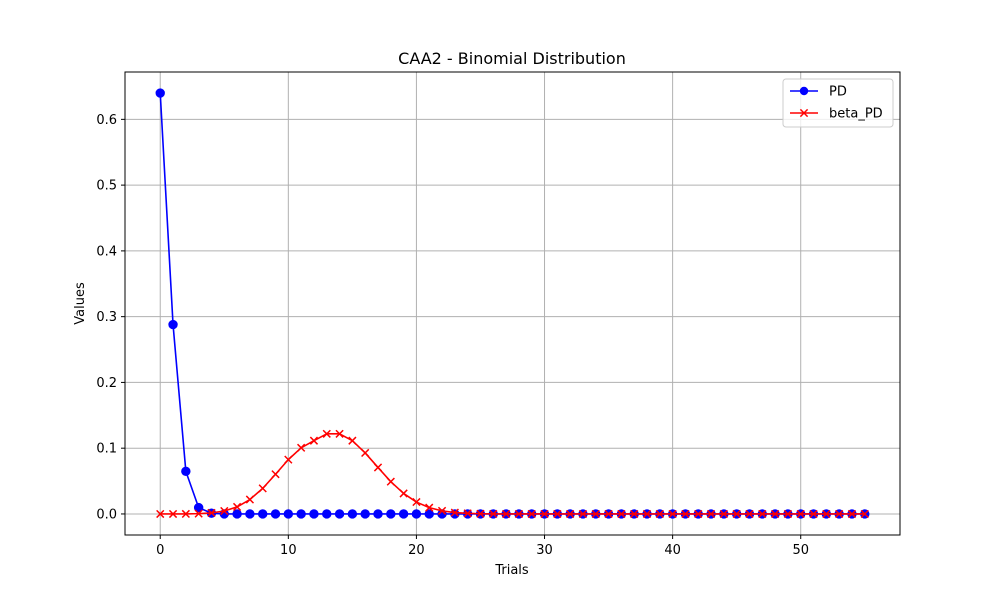 The width and height of the screenshot is (1000, 600). I want to click on y-tick-label: 0.6, so click(106, 120).